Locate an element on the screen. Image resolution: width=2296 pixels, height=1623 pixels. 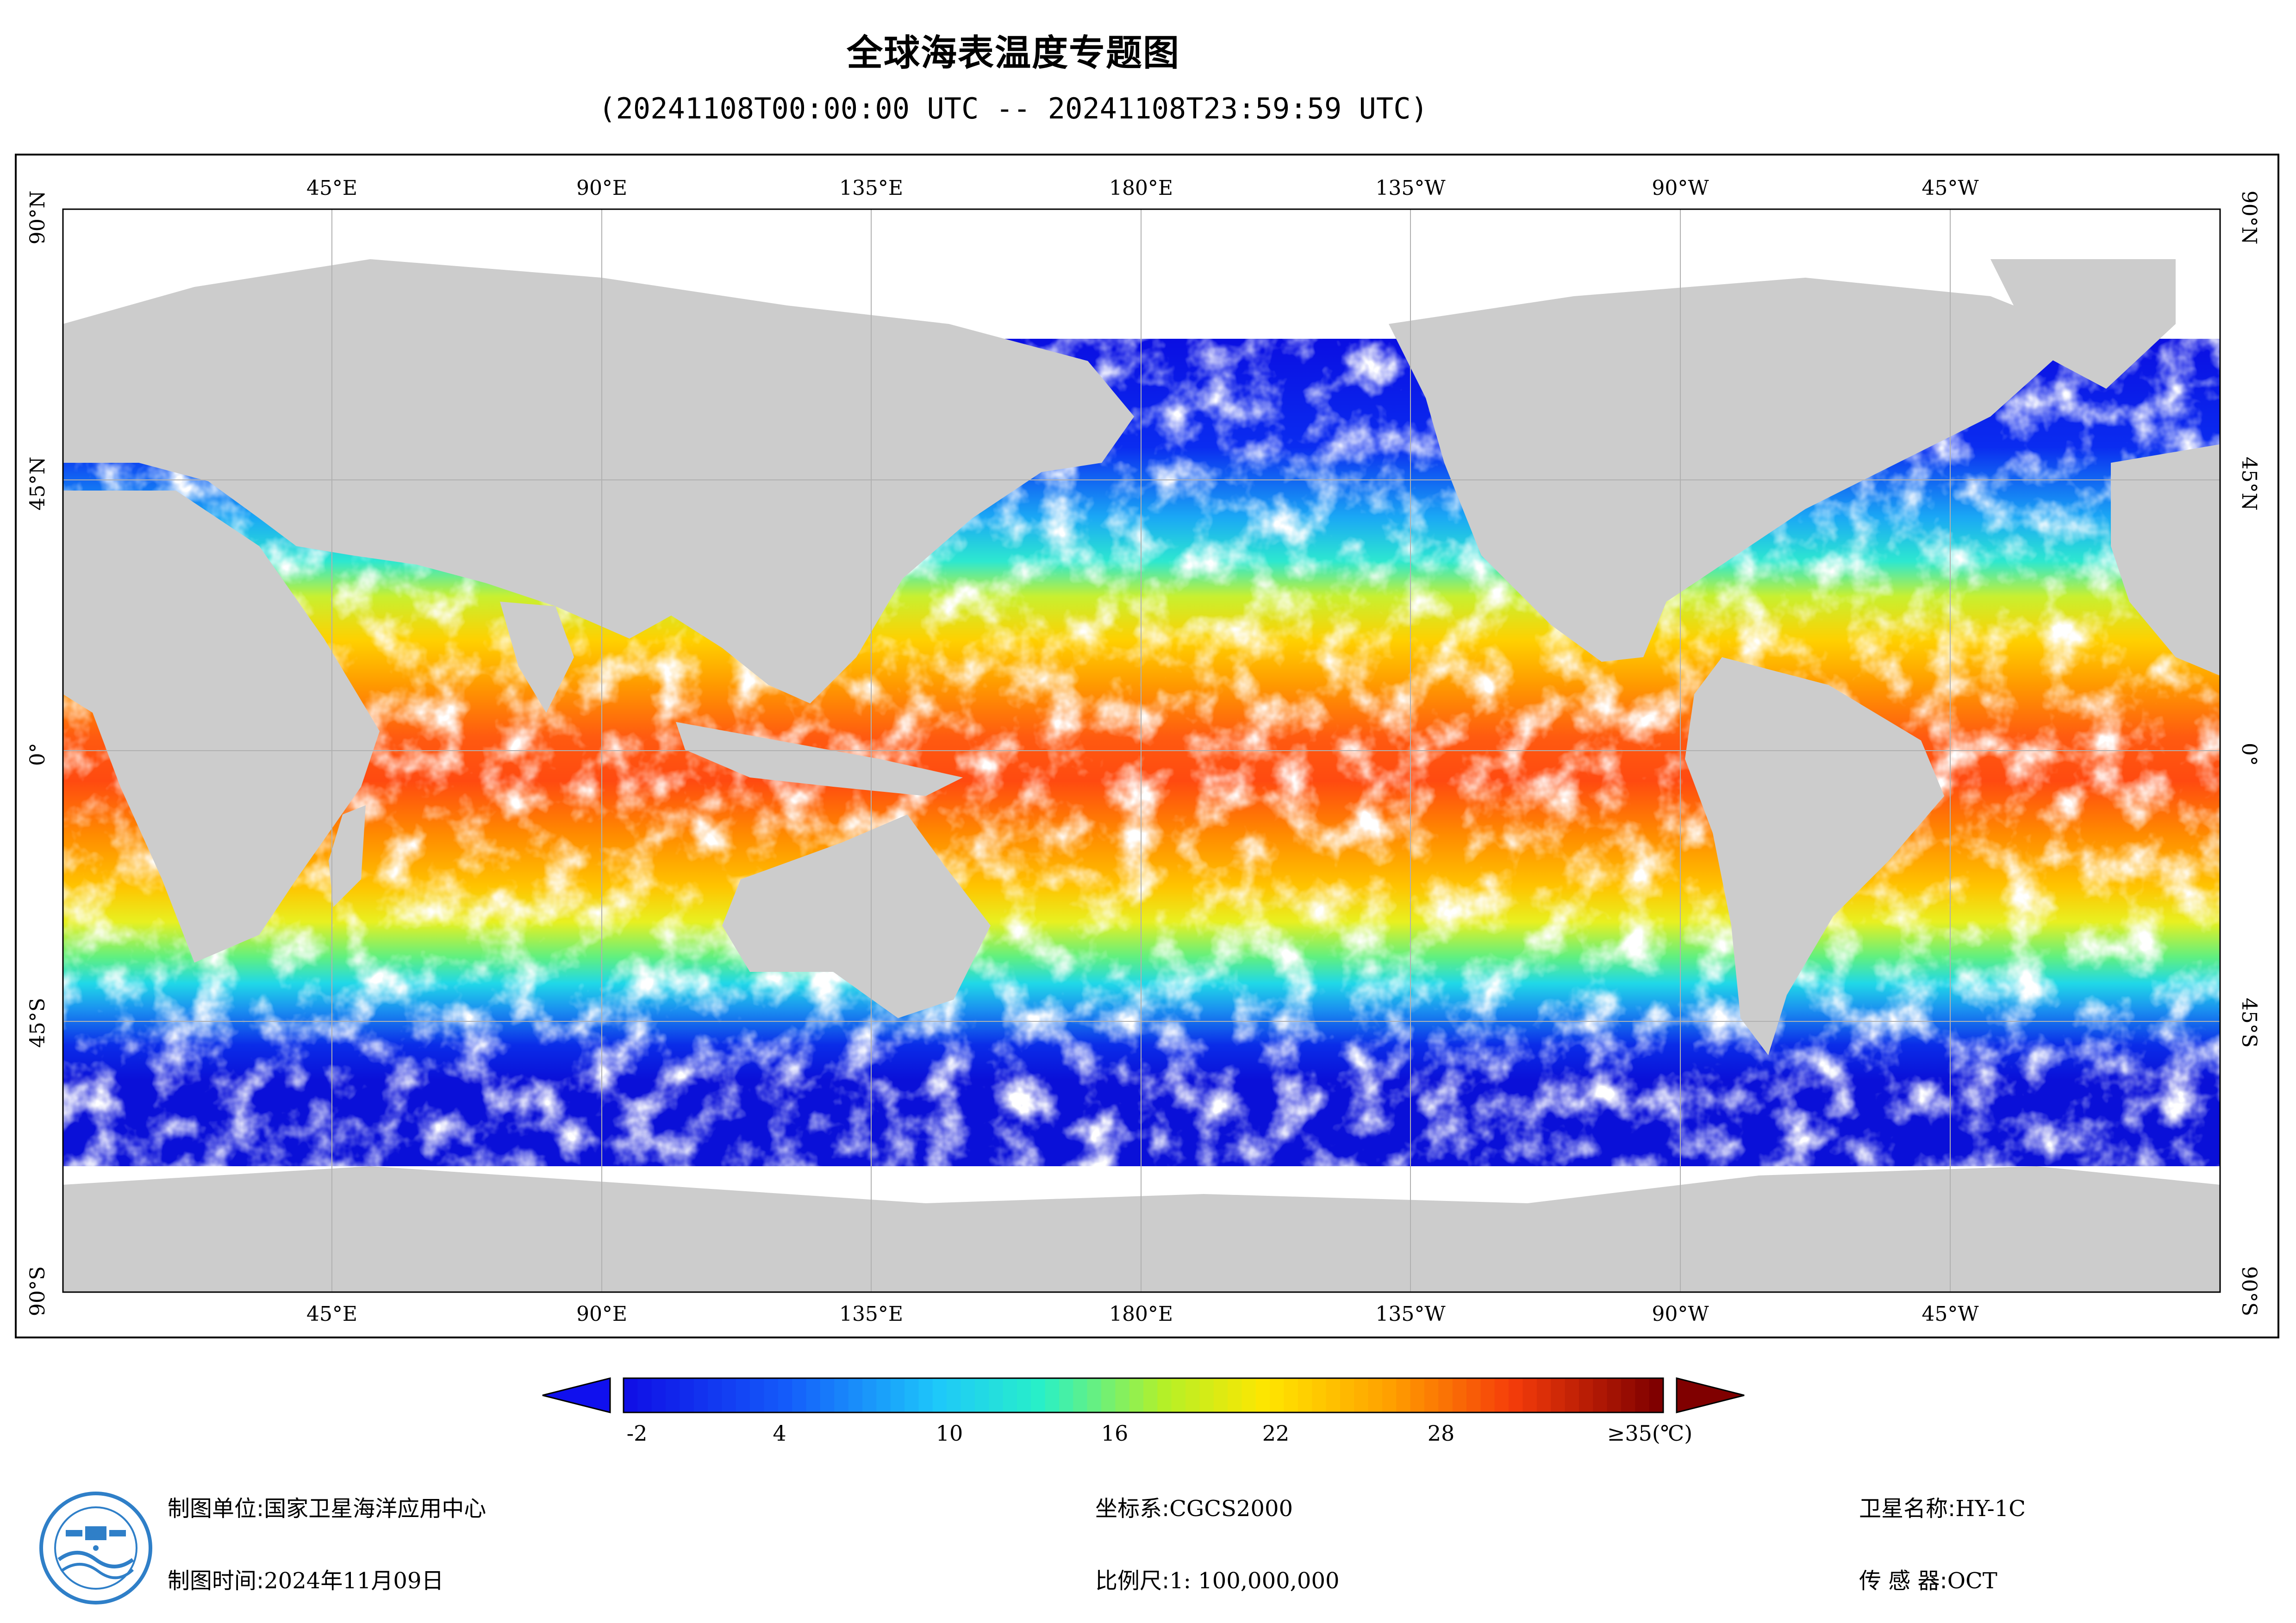
footer-organization: 制图单位:国家卫星海洋应用中心 is located at coordinates (327, 1506).